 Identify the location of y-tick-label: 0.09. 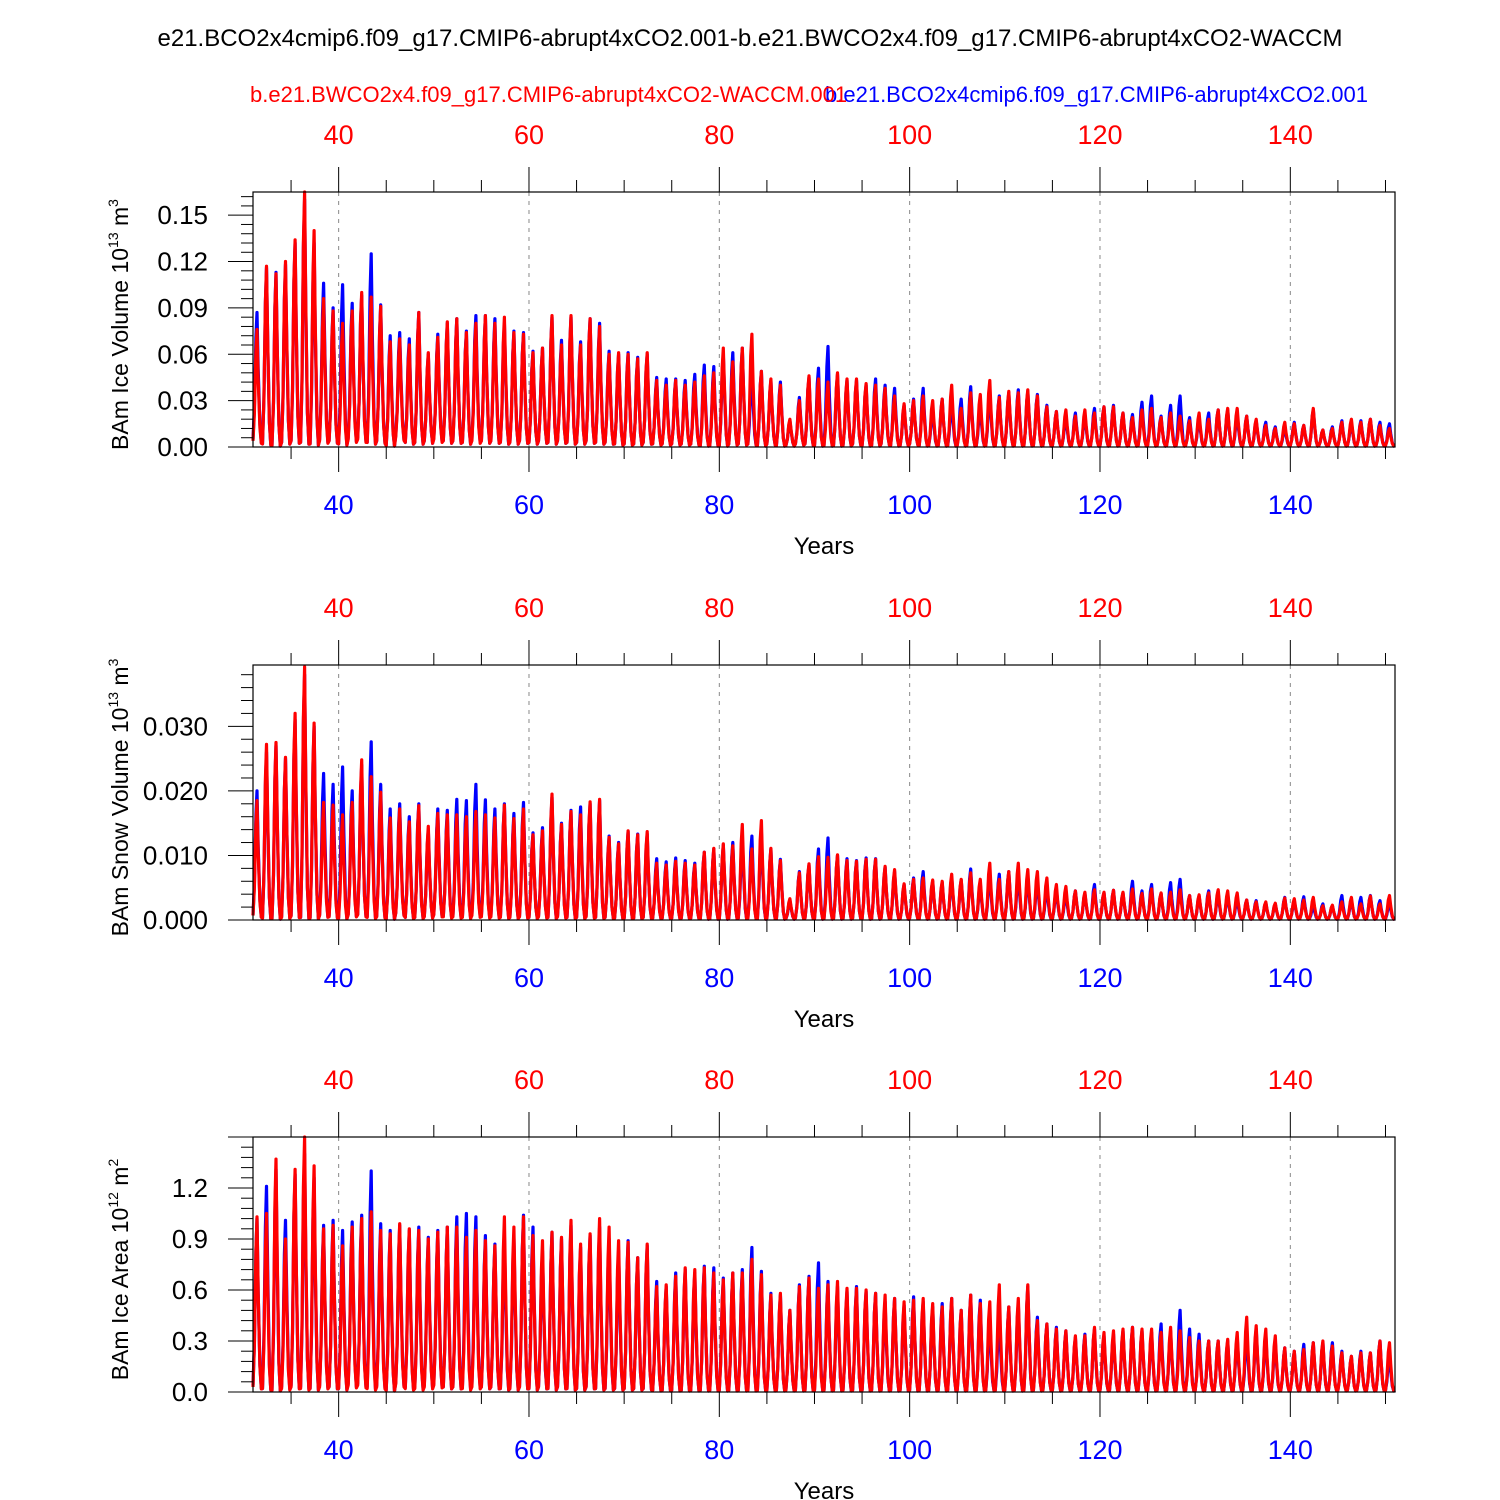
(182, 308).